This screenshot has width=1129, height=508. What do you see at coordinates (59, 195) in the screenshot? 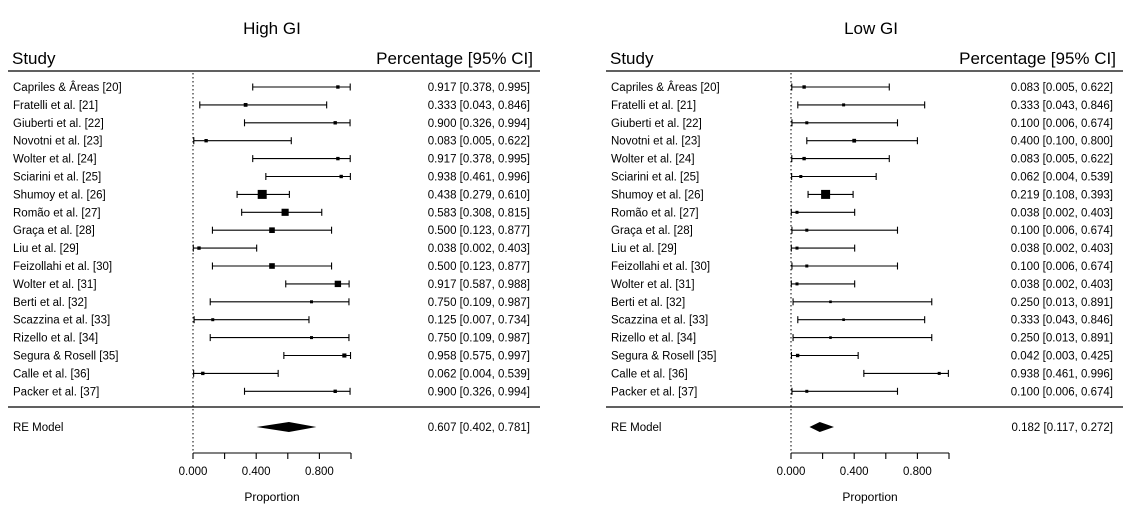
I see `study-label: Shumoy et al. [26]` at bounding box center [59, 195].